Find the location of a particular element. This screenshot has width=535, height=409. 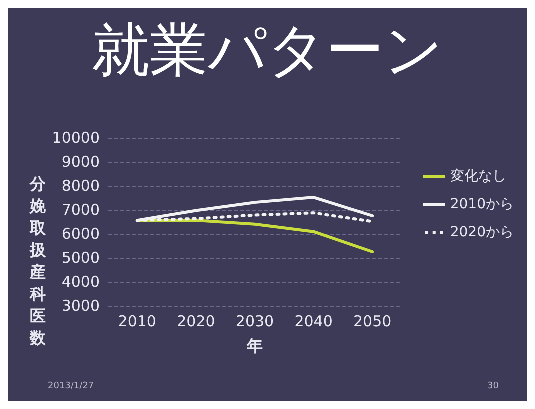

y-tick-label: 6000 is located at coordinates (81, 234).